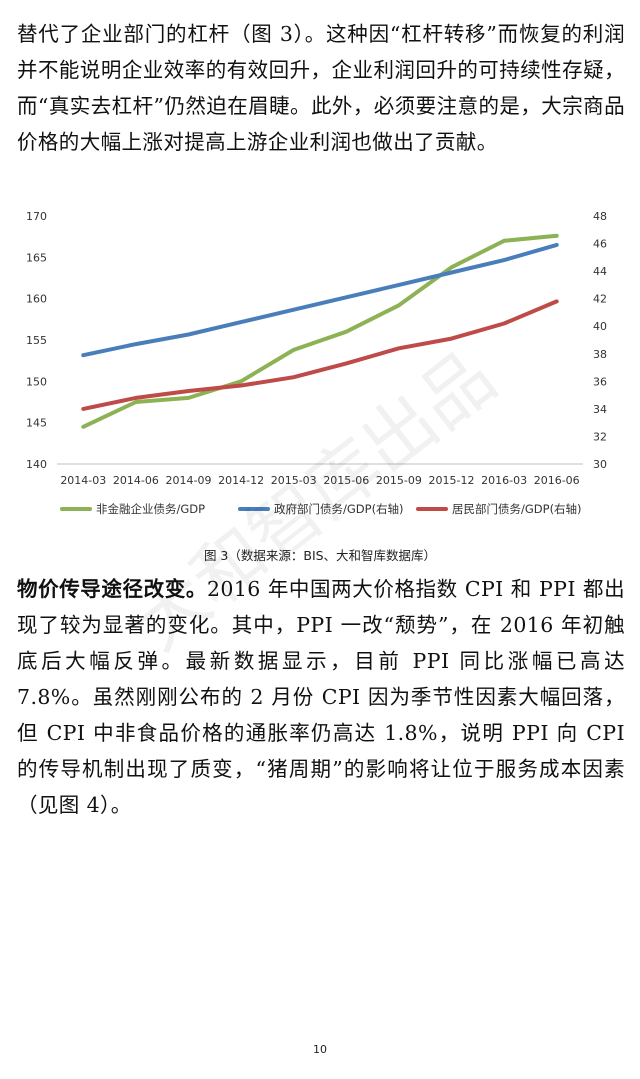 The image size is (640, 1079). Describe the element at coordinates (399, 480) in the screenshot. I see `x-tick-label: 2015-09` at that location.